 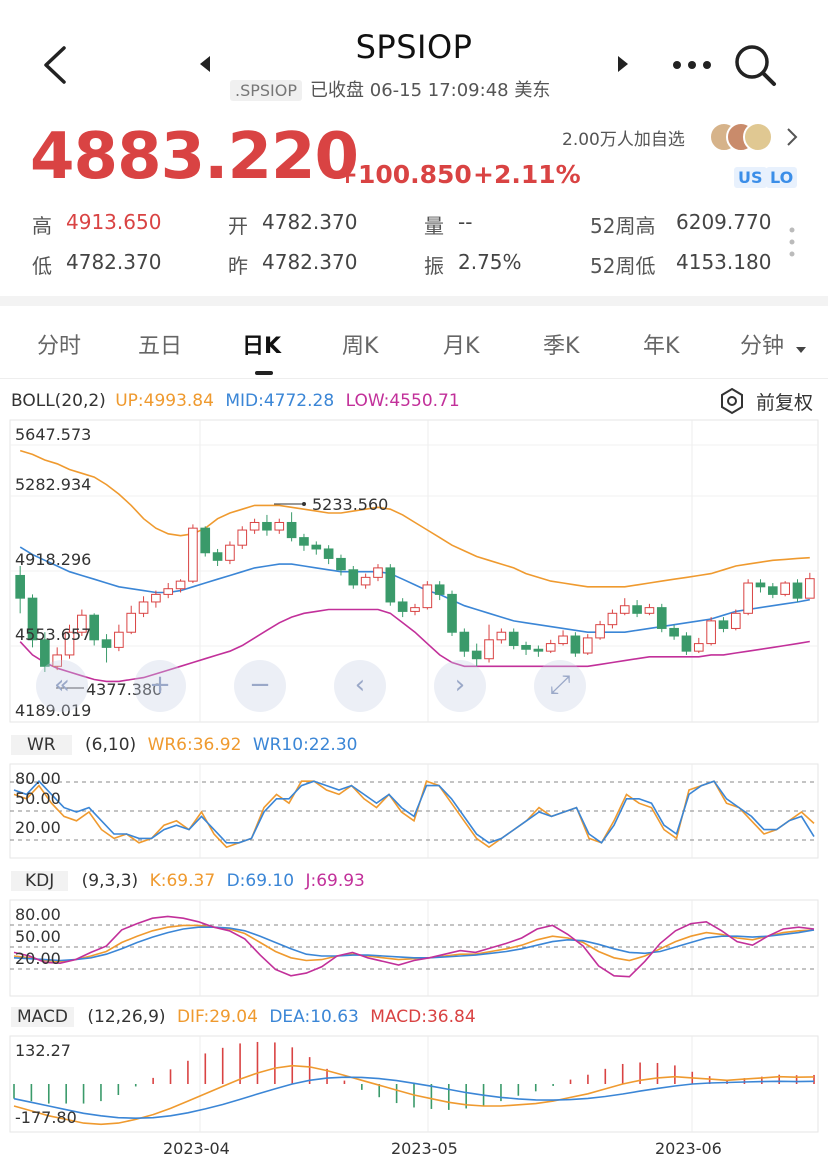 What do you see at coordinates (350, 504) in the screenshot?
I see `high-marker-label: 5233.560` at bounding box center [350, 504].